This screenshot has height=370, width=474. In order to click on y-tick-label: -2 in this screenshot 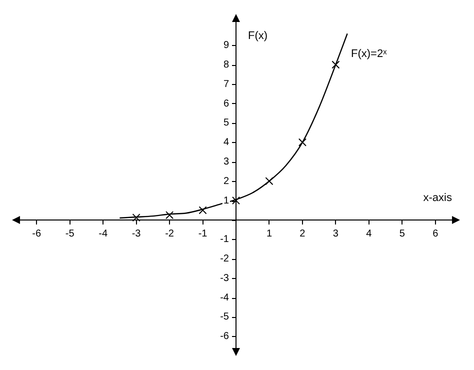, I will do `click(225, 258)`.